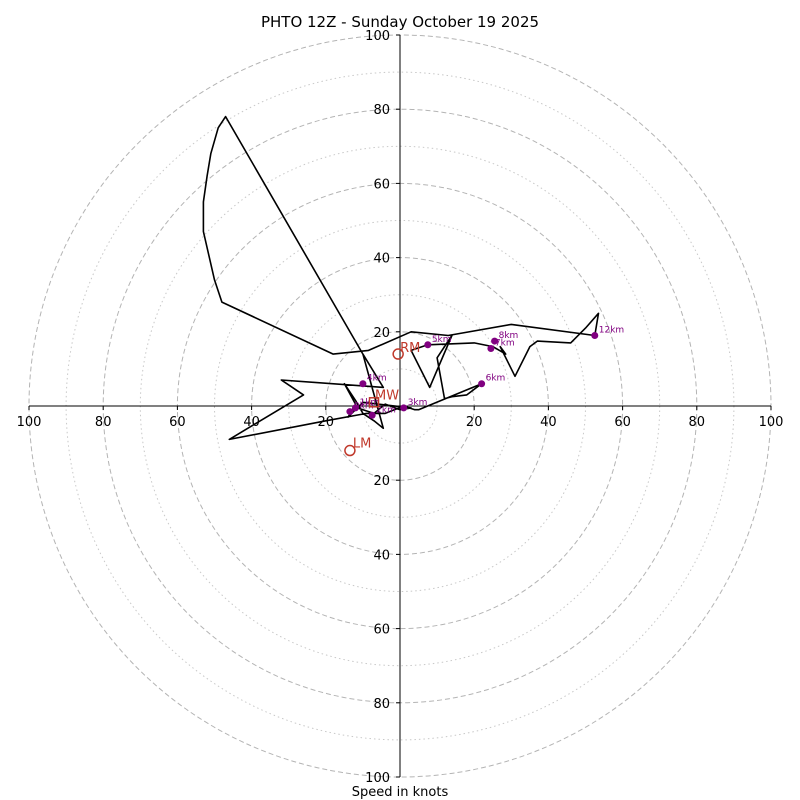 This screenshot has width=800, height=800. Describe the element at coordinates (386, 410) in the screenshot. I see `height-label-2km: 2km` at that location.